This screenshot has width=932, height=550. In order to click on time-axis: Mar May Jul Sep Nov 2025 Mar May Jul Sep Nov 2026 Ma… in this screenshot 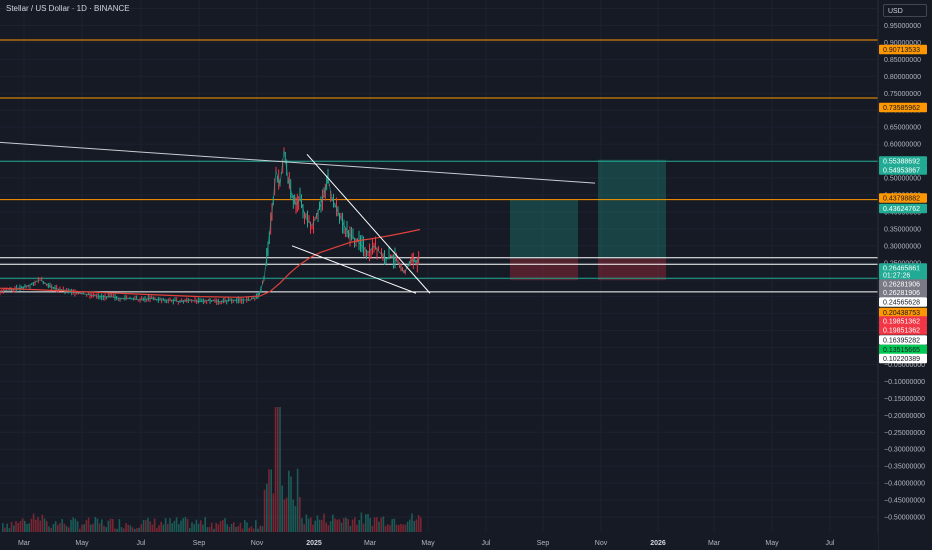, I will do `click(439, 542)`.